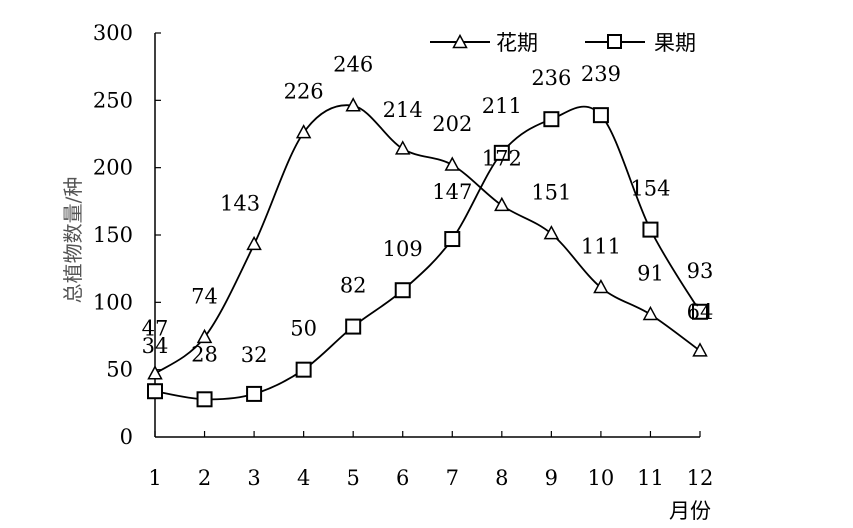 The width and height of the screenshot is (853, 528). Describe the element at coordinates (650, 273) in the screenshot. I see `data-label: 91` at that location.